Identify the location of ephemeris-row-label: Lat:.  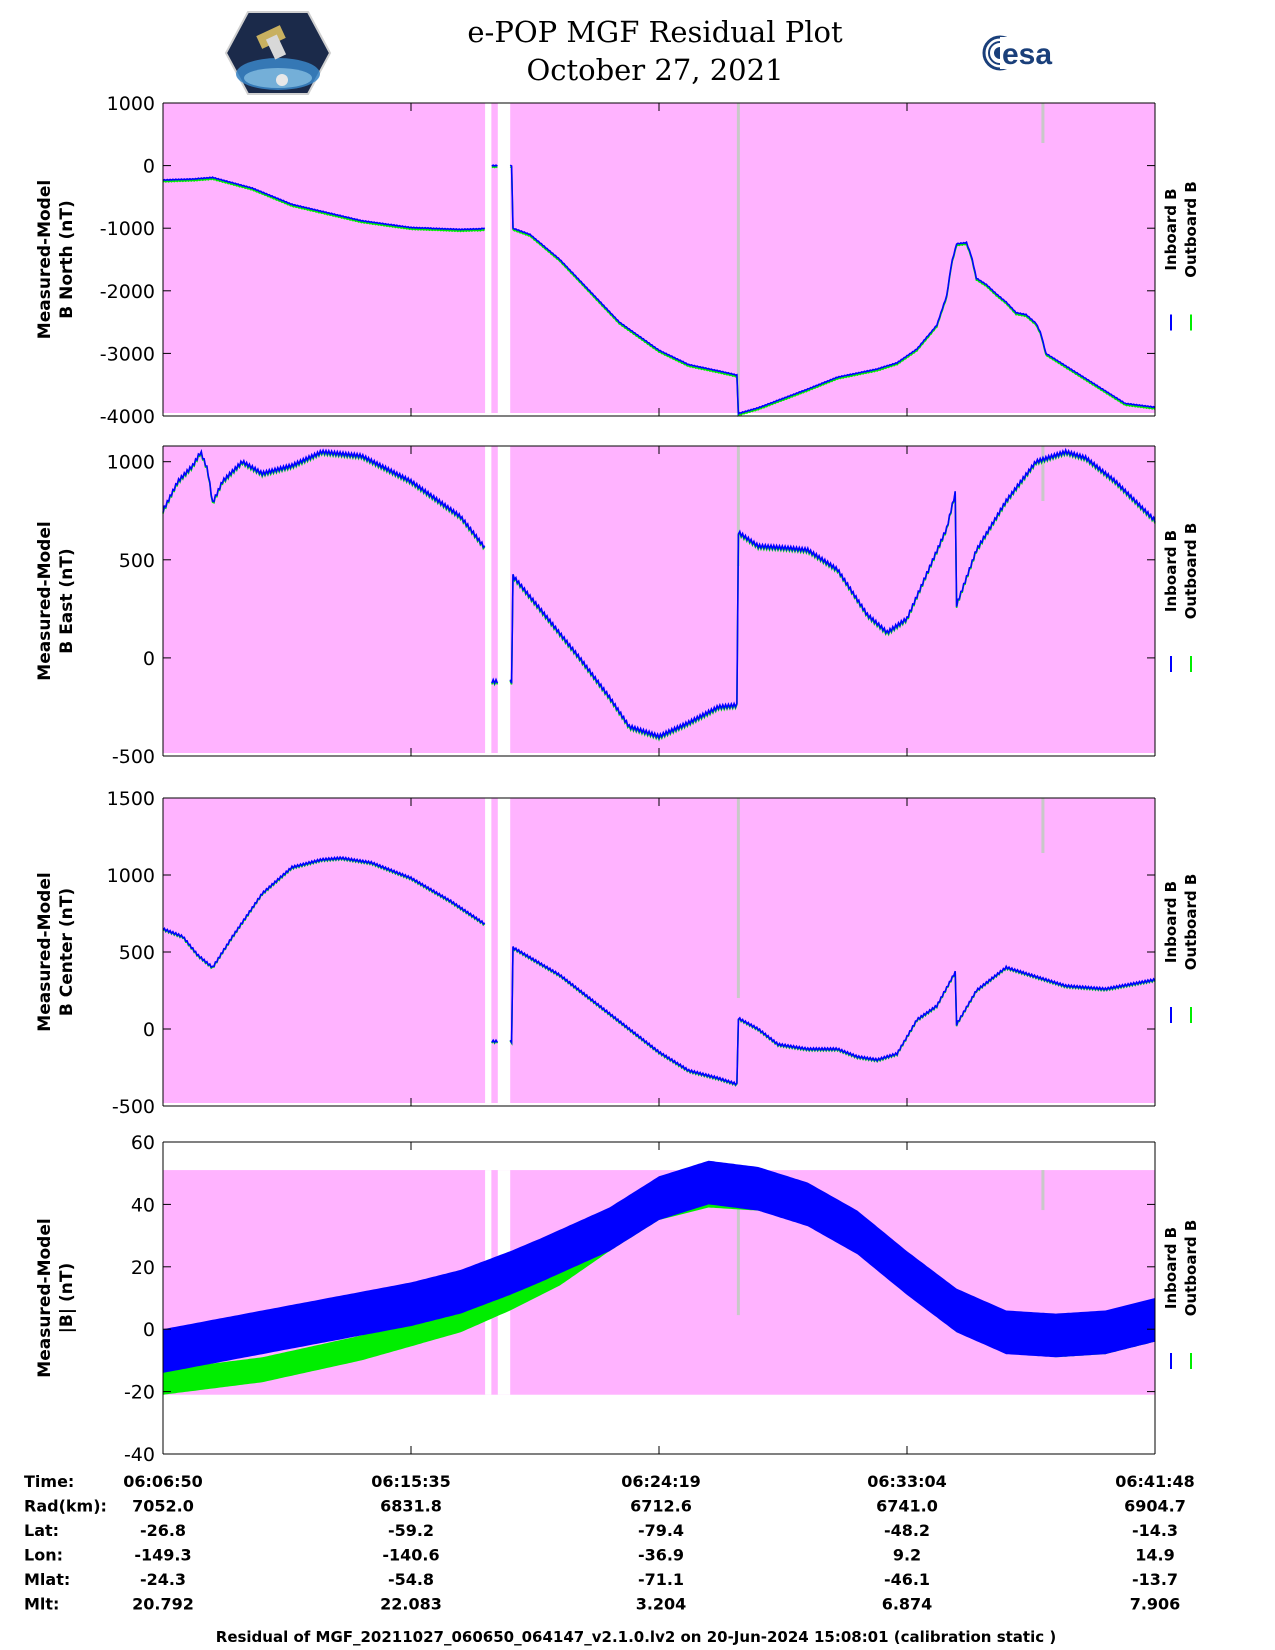
(41, 1530).